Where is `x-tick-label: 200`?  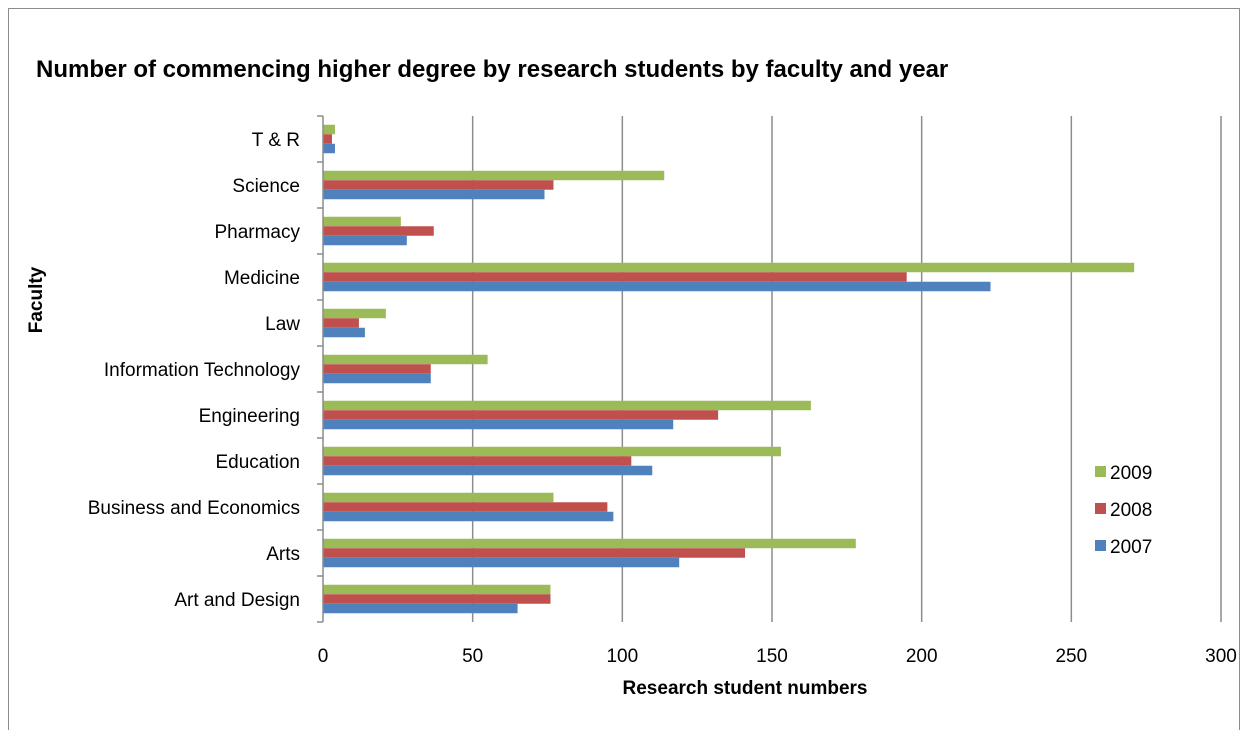
x-tick-label: 200 is located at coordinates (922, 656).